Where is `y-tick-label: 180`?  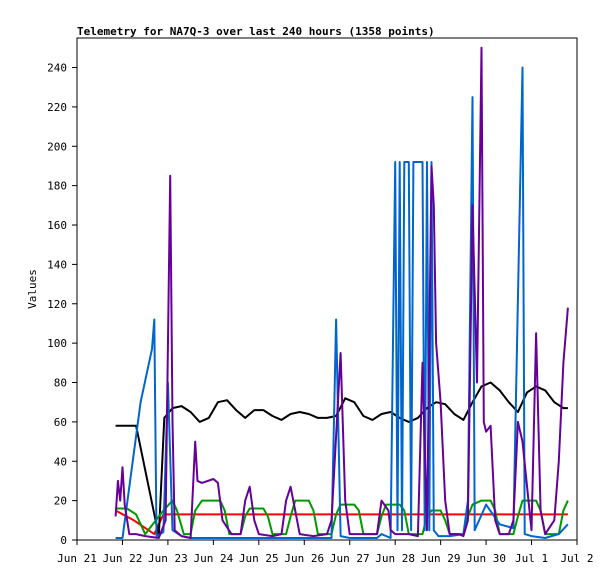 y-tick-label: 180 is located at coordinates (57, 186).